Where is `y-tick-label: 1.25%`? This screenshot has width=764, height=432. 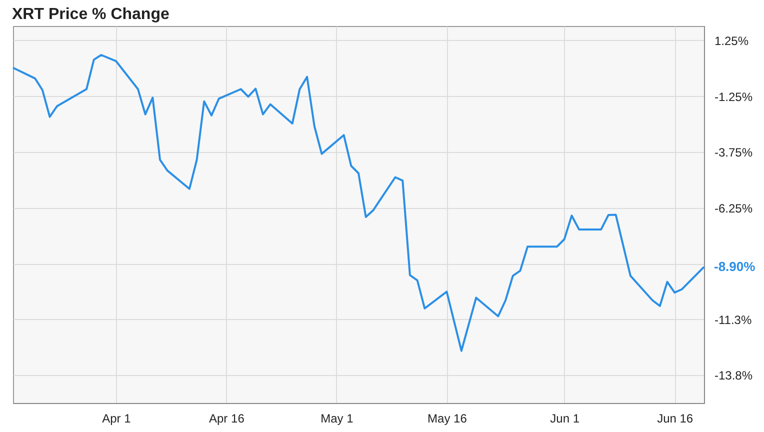
y-tick-label: 1.25% is located at coordinates (731, 41).